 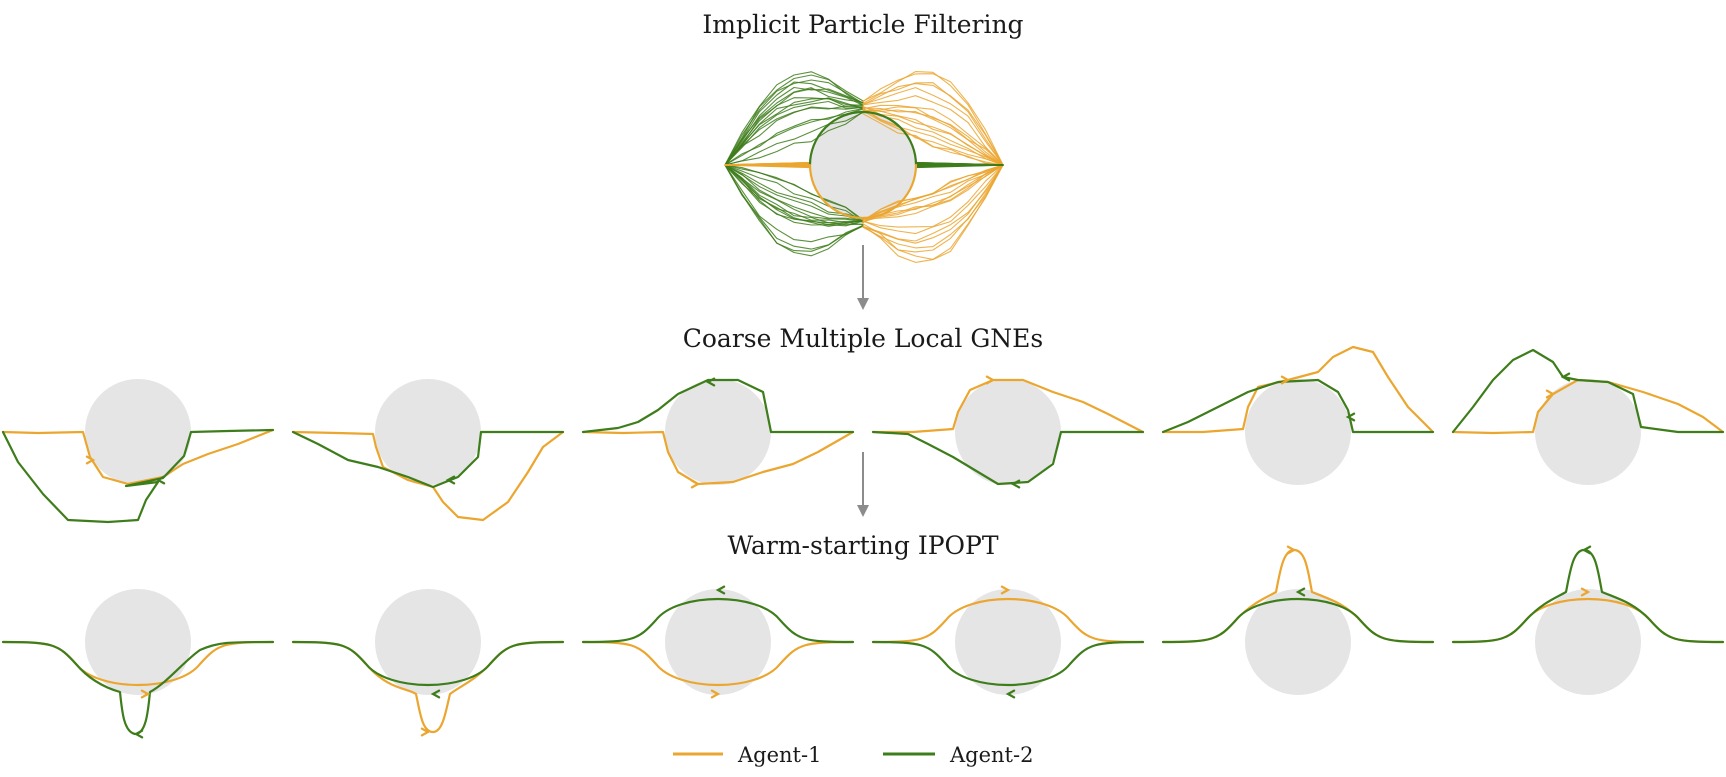 What do you see at coordinates (863, 138) in the screenshot?
I see `agent2-rim-path` at bounding box center [863, 138].